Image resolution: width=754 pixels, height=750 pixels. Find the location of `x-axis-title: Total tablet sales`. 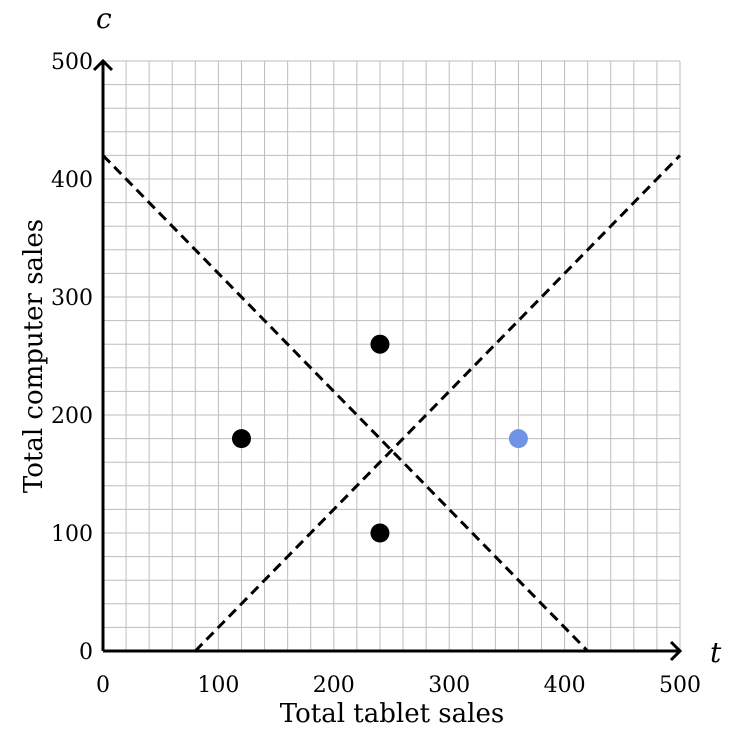

x-axis-title: Total tablet sales is located at coordinates (392, 714).